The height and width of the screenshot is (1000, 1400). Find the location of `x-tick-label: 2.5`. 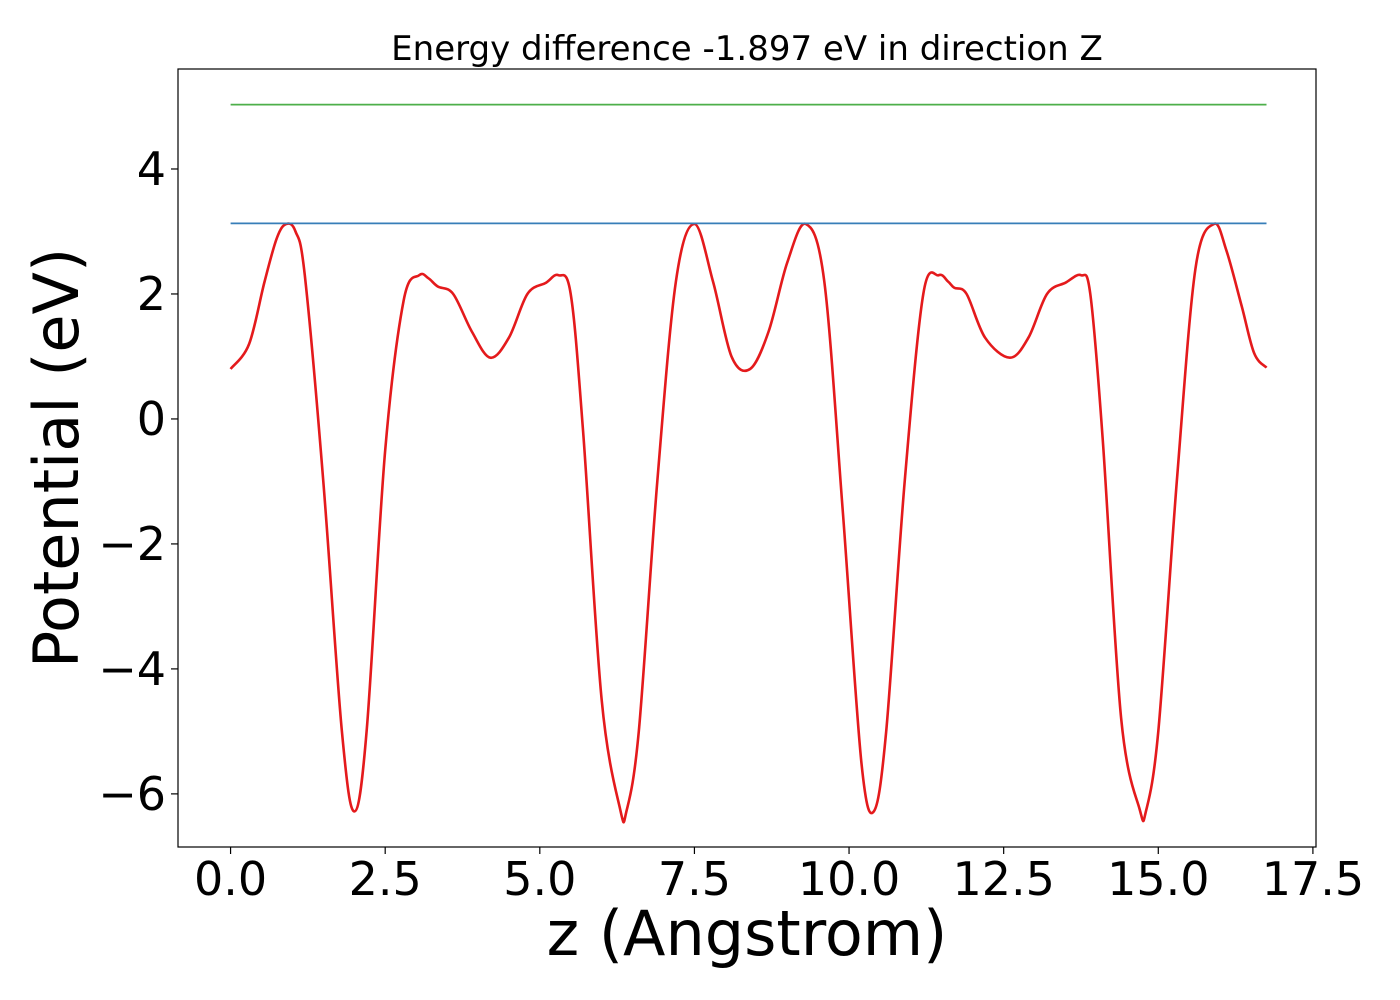

x-tick-label: 2.5 is located at coordinates (385, 879).